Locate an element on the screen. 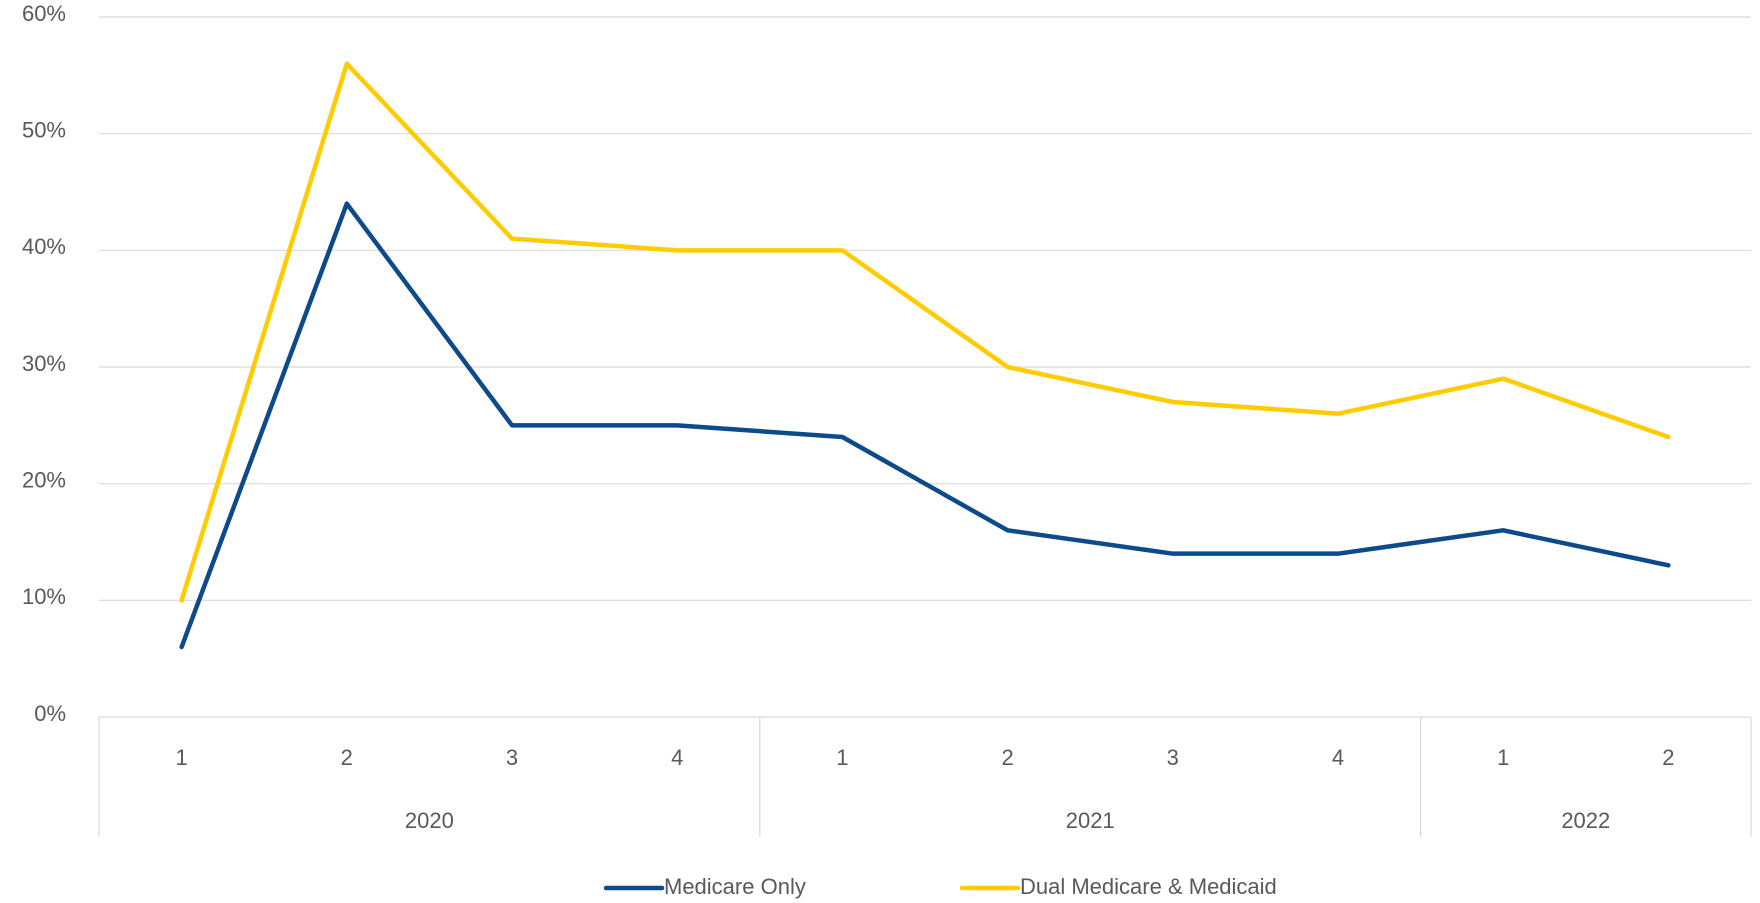  y-tick-label: 30% is located at coordinates (44, 363).